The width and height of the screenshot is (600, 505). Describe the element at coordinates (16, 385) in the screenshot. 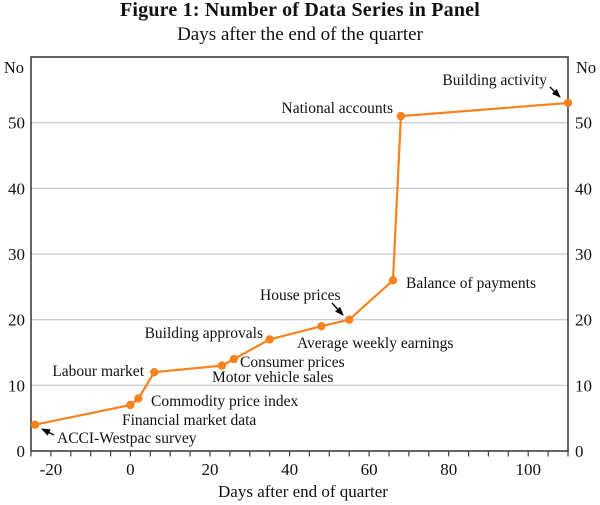

I see `y-tick-label-left-10: 10` at that location.